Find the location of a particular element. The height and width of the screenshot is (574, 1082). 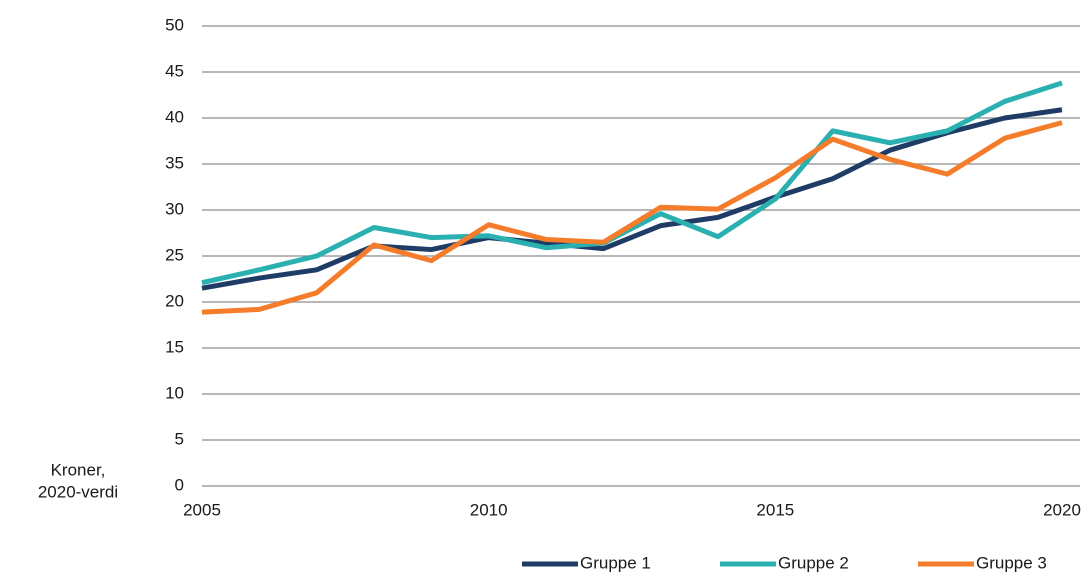

y-tick-label: 40 is located at coordinates (174, 116).